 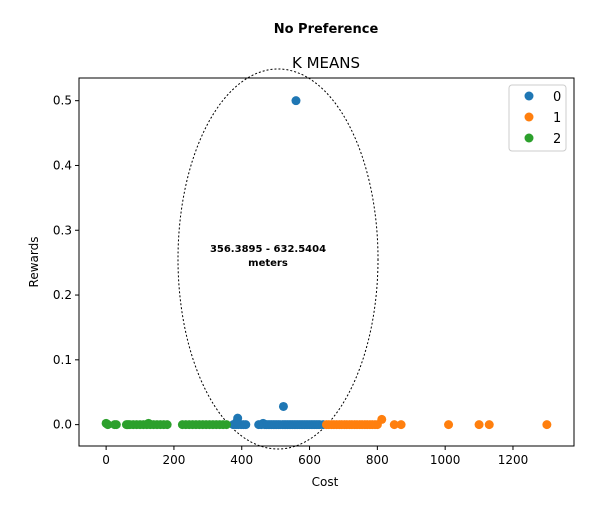 What do you see at coordinates (325, 482) in the screenshot?
I see `x-axis-label: Cost` at bounding box center [325, 482].